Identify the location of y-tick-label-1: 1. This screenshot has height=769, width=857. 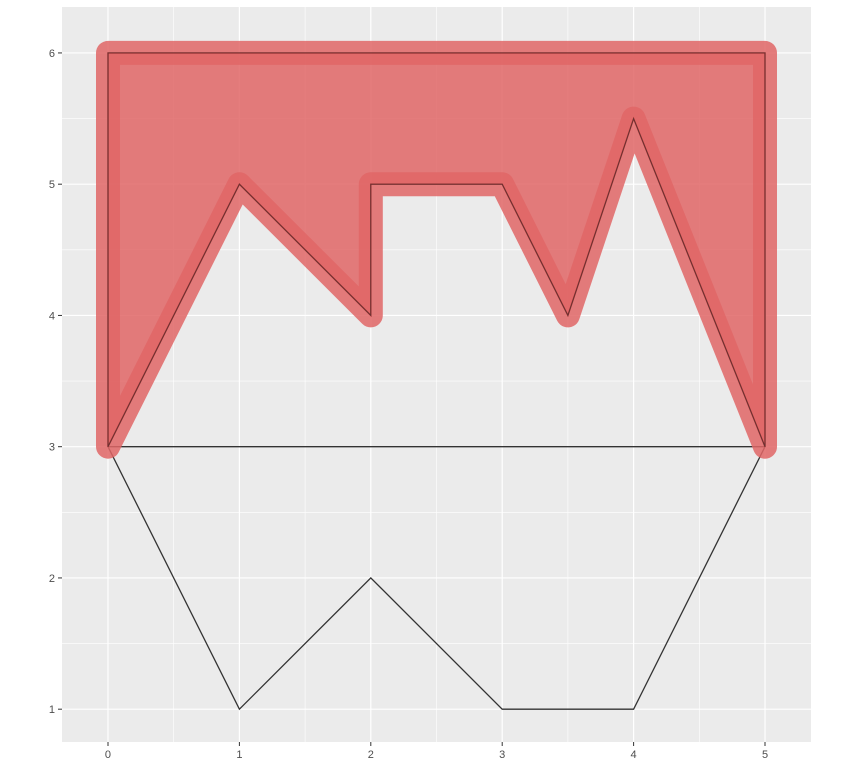
(52, 710).